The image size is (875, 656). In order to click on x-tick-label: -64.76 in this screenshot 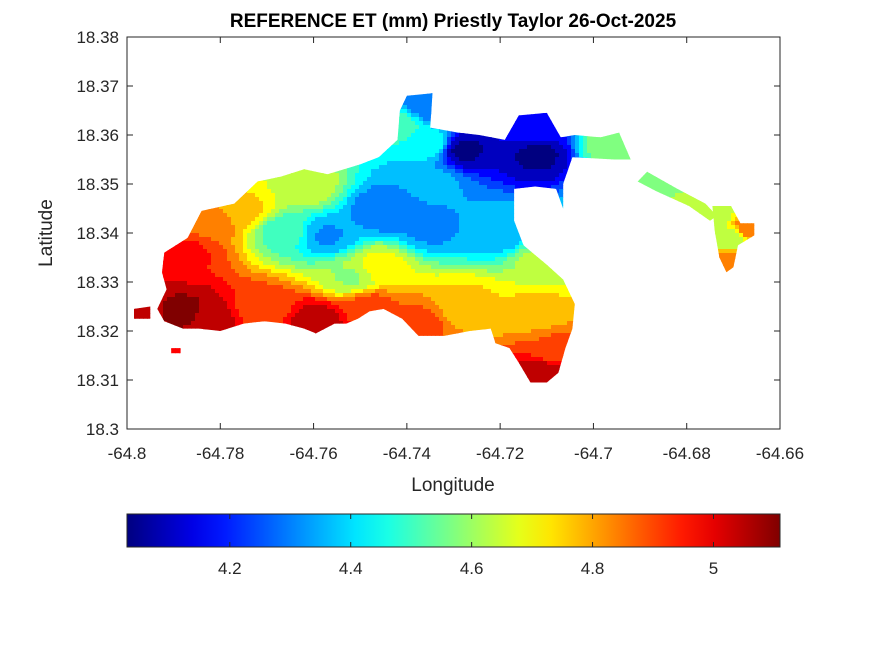, I will do `click(313, 453)`.